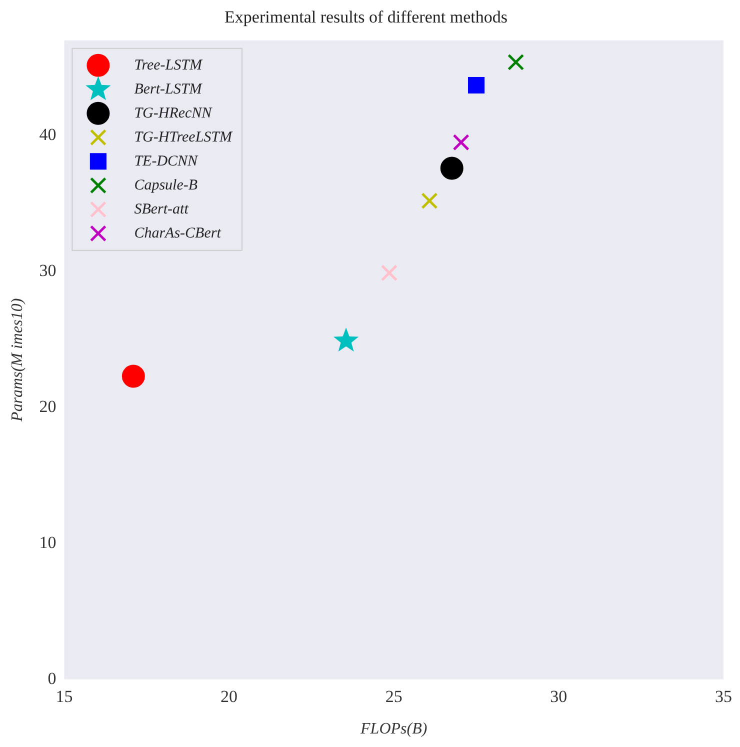  Describe the element at coordinates (166, 161) in the screenshot. I see `legend-label: TE-DCNN` at that location.